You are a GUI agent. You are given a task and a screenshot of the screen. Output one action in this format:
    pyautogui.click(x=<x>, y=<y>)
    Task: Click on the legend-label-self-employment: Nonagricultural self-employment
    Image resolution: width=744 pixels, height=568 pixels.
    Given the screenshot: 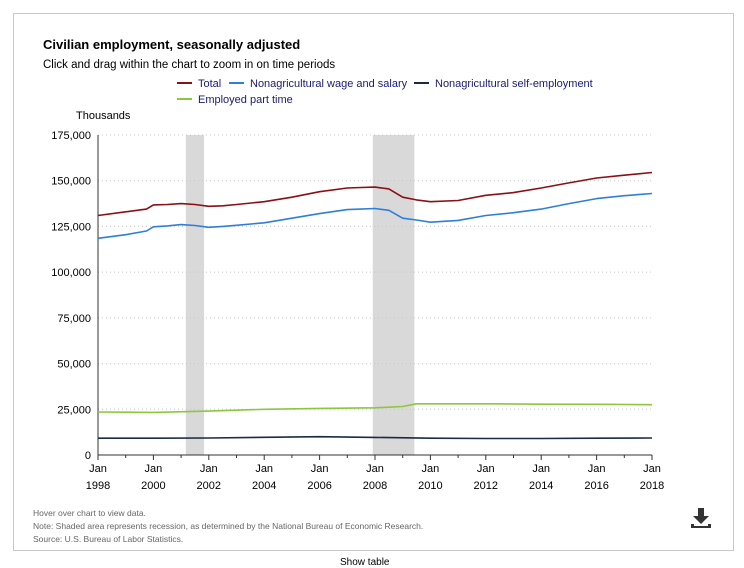 What is the action you would take?
    pyautogui.click(x=514, y=84)
    